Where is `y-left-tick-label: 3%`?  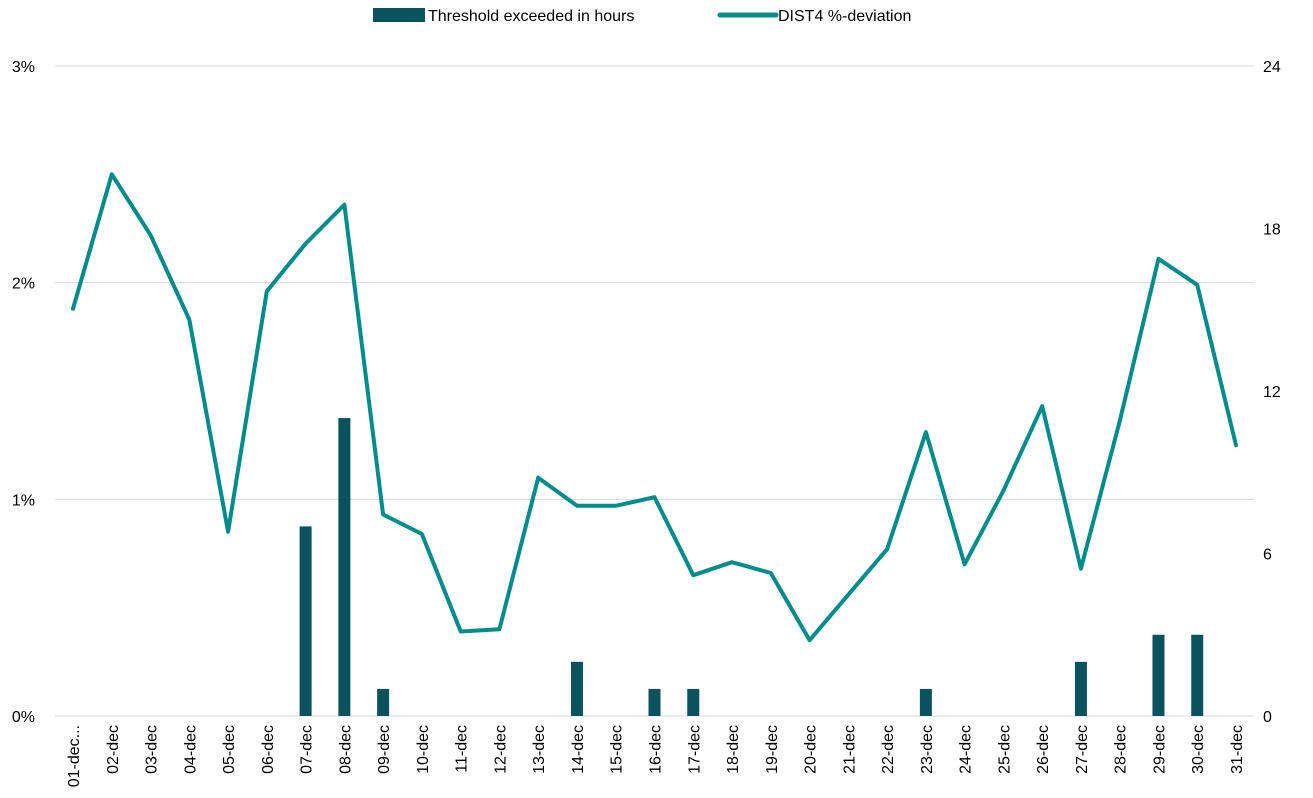 y-left-tick-label: 3% is located at coordinates (23, 67).